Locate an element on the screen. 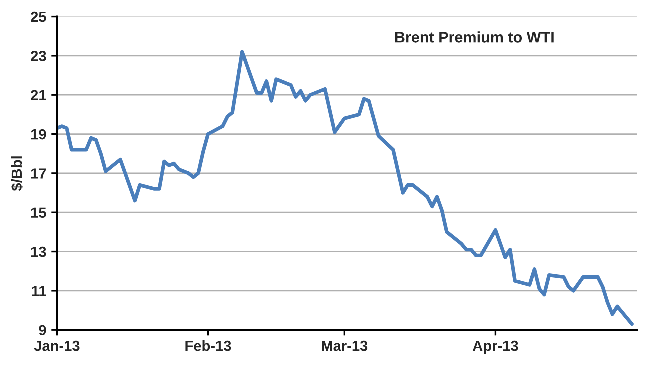  y-tick-label: 13 is located at coordinates (38, 252).